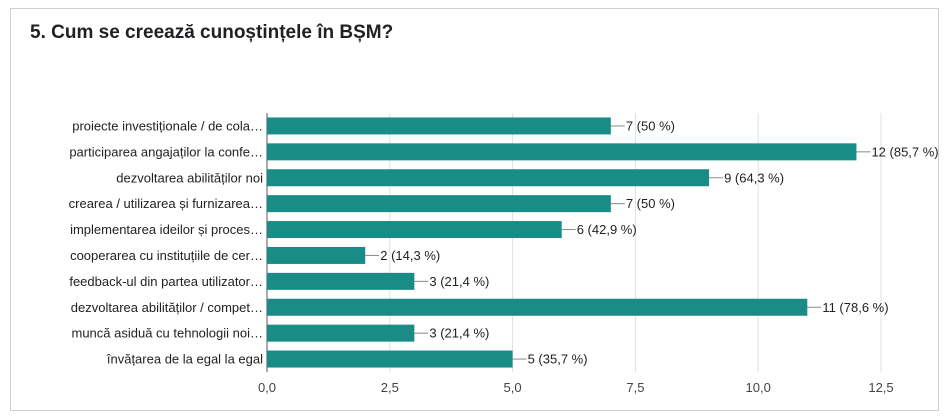 Image resolution: width=950 pixels, height=418 pixels. I want to click on value-label: 2 (14,3 %), so click(410, 255).